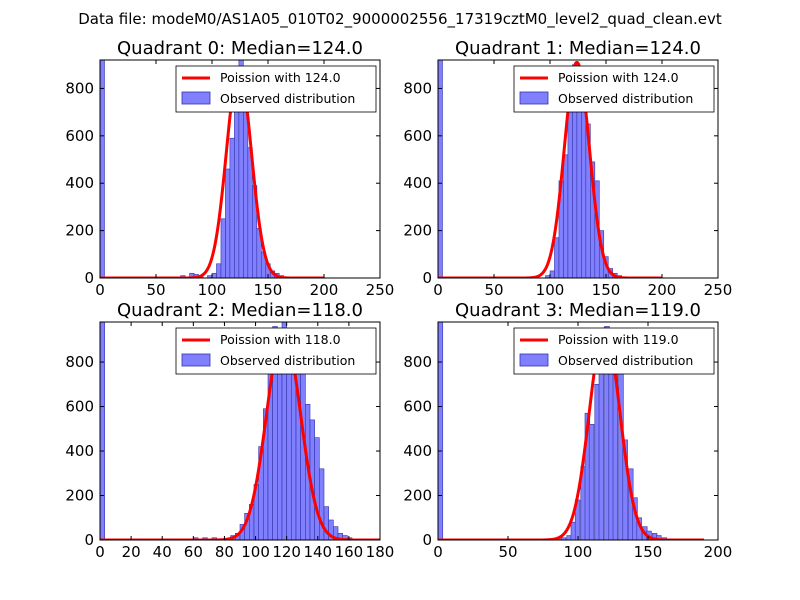 Image resolution: width=800 pixels, height=600 pixels. I want to click on x-tick-label: 60, so click(193, 552).